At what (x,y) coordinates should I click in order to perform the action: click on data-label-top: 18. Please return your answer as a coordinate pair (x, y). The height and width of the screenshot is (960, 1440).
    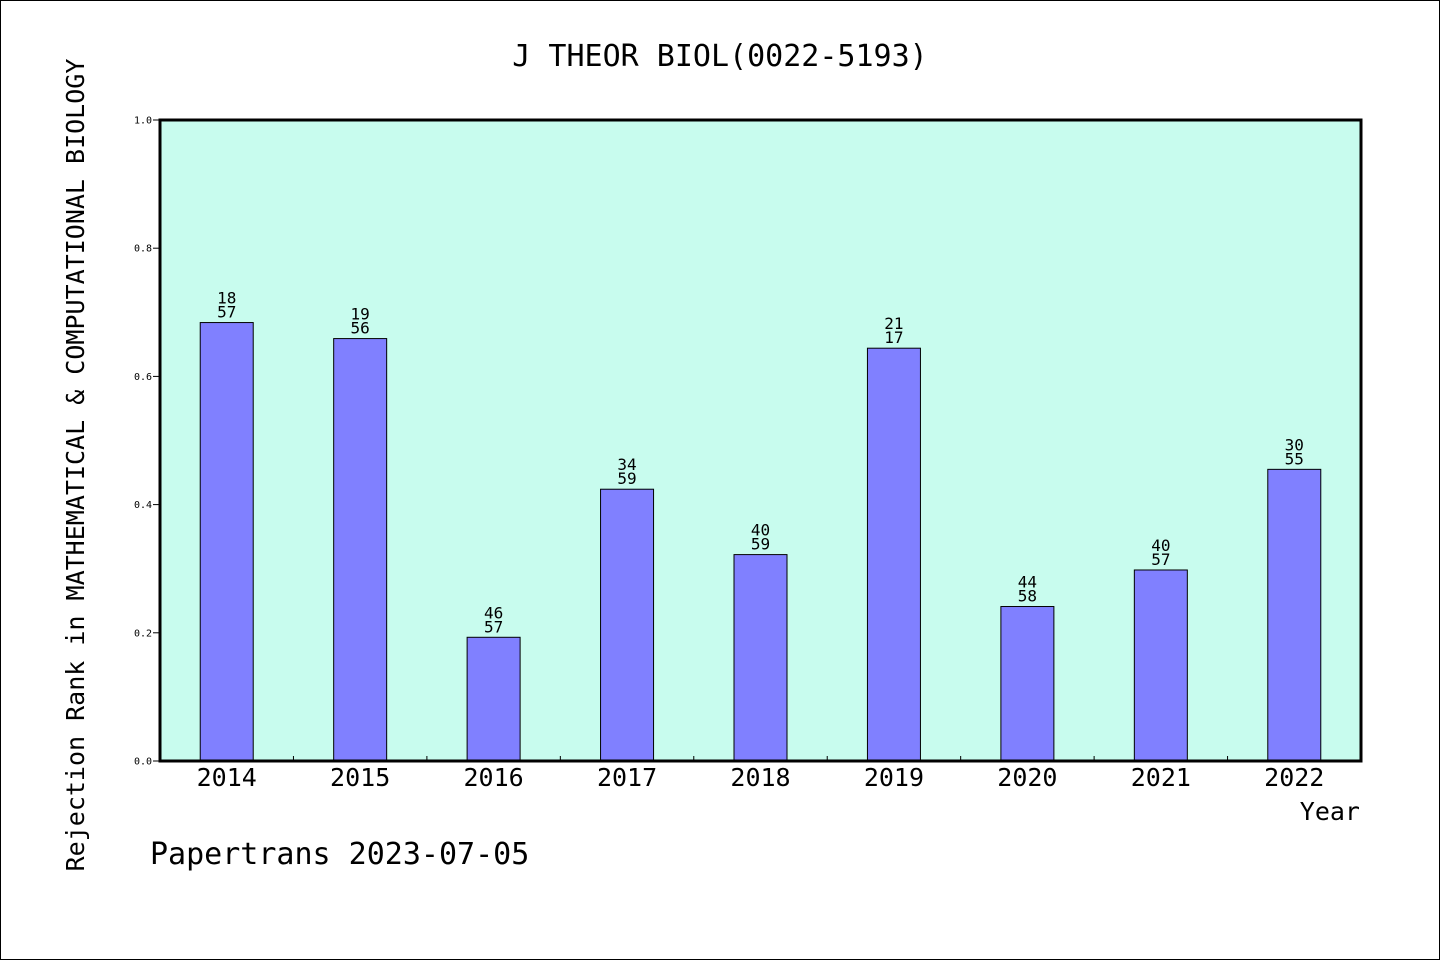
    Looking at the image, I should click on (226, 298).